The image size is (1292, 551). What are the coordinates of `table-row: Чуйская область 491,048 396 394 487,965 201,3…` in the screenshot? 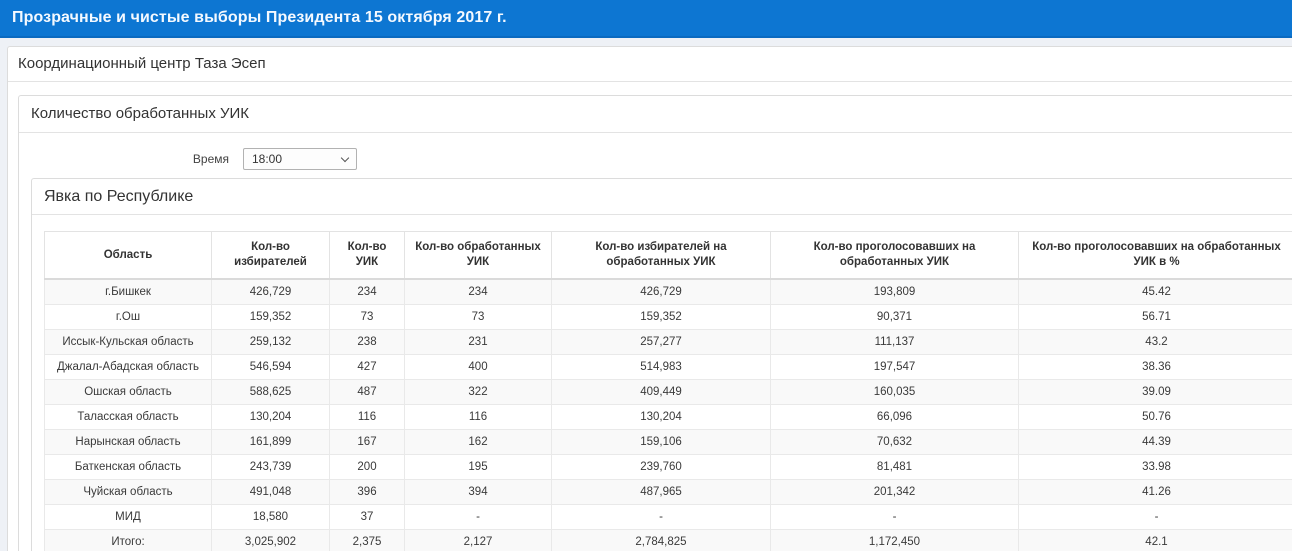 It's located at (668, 492).